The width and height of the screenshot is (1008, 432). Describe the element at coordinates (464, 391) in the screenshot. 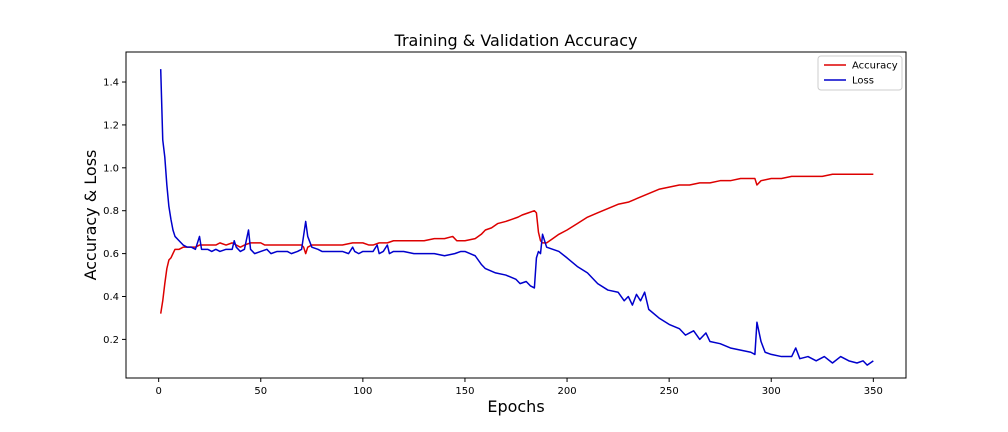

I see `x-tick-label: 150` at that location.